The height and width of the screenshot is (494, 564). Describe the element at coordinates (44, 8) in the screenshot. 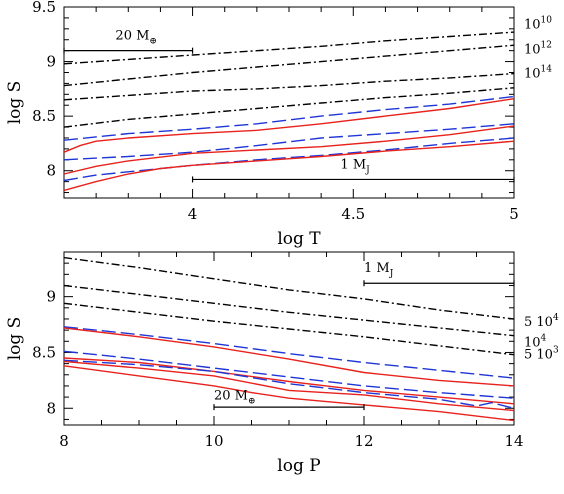

I see `y-tick-label: 9.5` at that location.